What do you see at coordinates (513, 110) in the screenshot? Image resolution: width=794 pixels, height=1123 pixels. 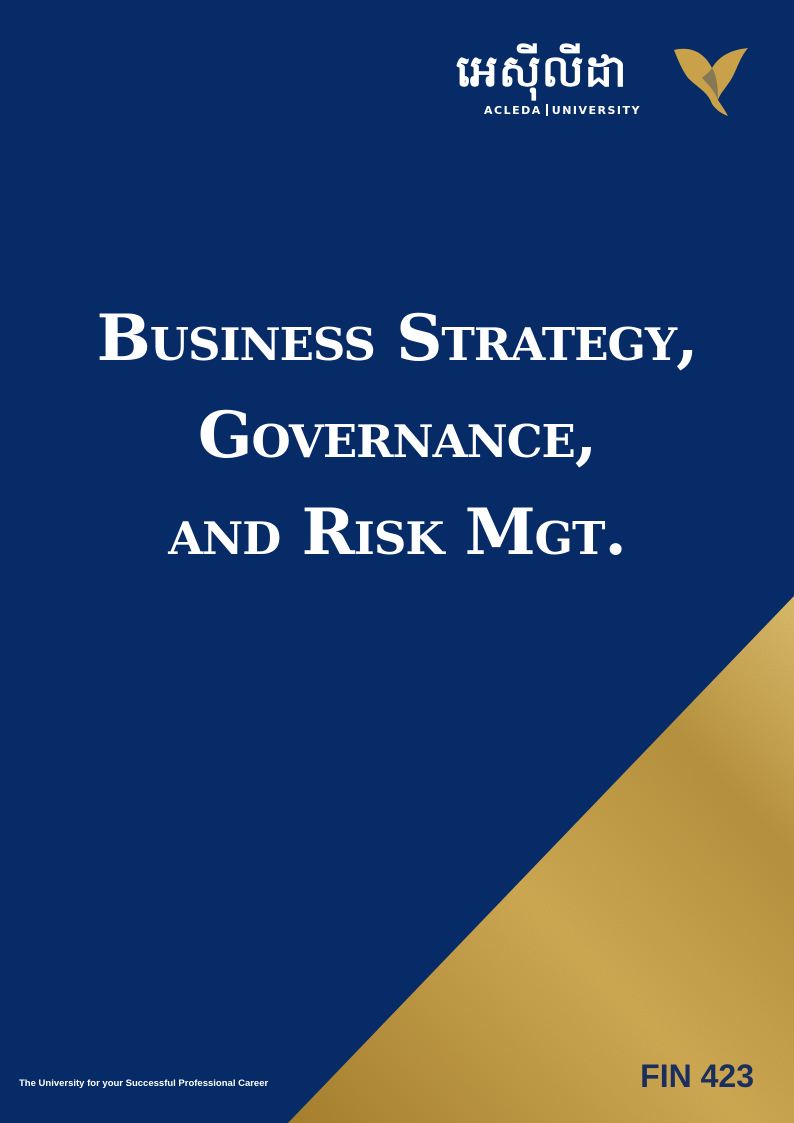 I see `logo-name-left: ACLEDA` at bounding box center [513, 110].